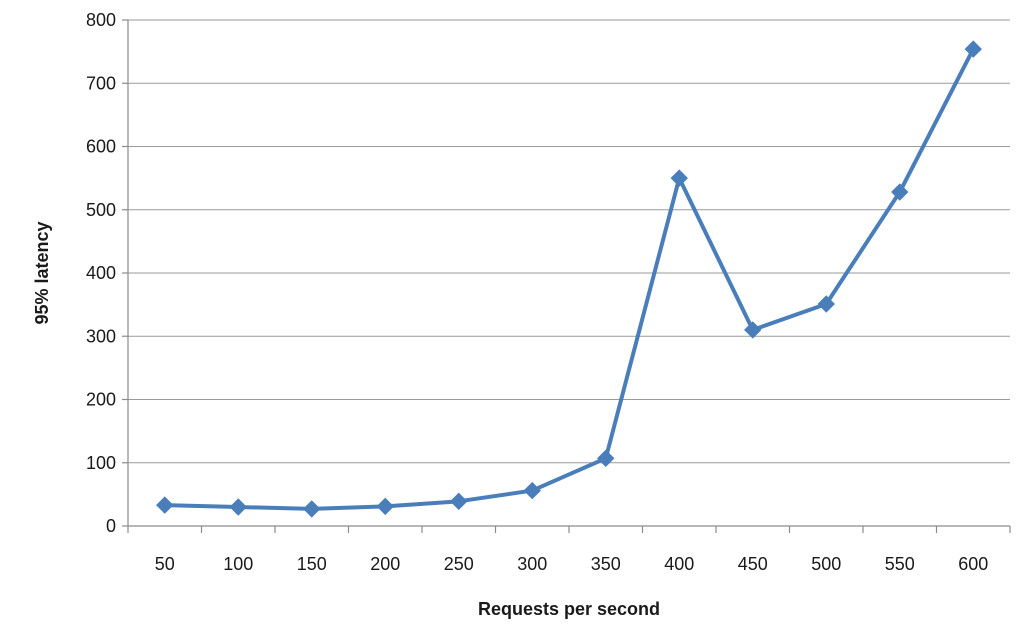 The height and width of the screenshot is (633, 1023). Describe the element at coordinates (101, 400) in the screenshot. I see `y-tick-label: 200` at that location.